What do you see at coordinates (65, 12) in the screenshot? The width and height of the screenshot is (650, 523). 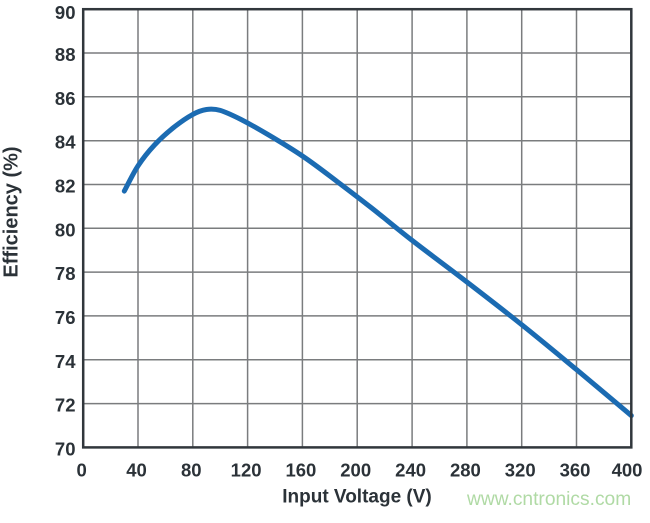 I see `svg-text: 90` at bounding box center [65, 12].